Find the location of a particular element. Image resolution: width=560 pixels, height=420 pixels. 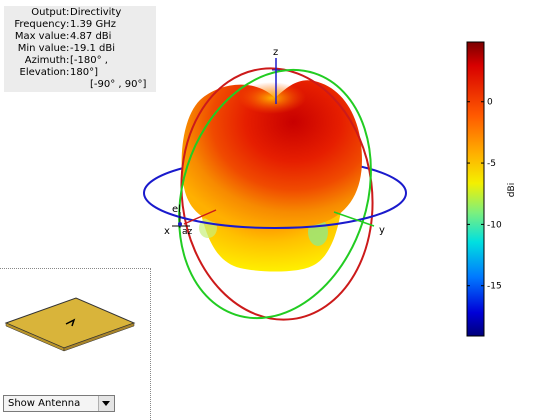

y-axis-line is located at coordinates (354, 219).